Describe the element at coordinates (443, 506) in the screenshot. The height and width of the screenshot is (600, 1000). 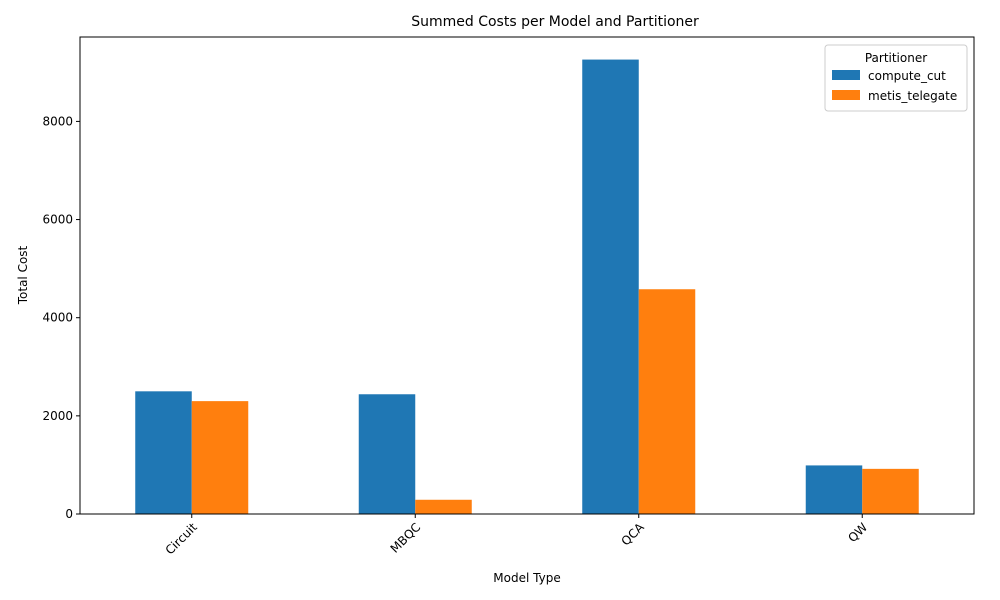
I see `bar-metis-telegate-mbqc` at that location.